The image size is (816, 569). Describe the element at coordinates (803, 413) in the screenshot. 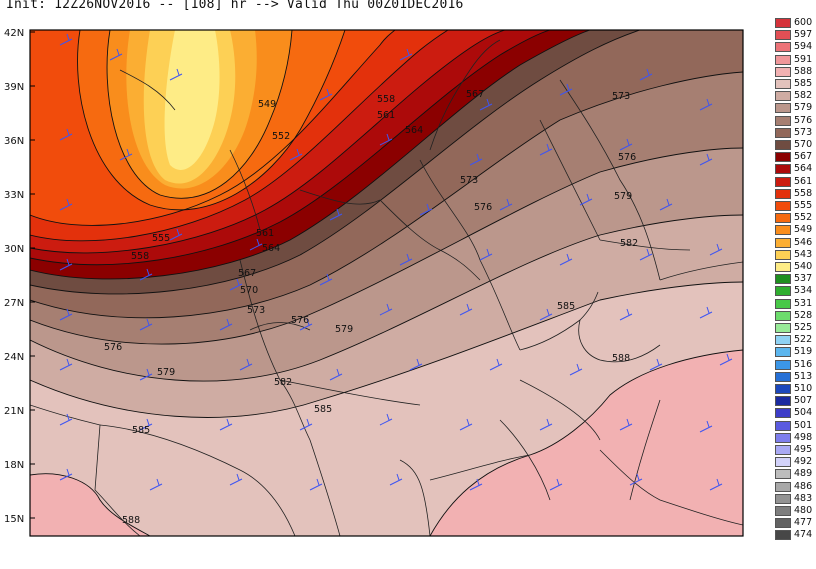

I see `legend-label: 504` at that location.